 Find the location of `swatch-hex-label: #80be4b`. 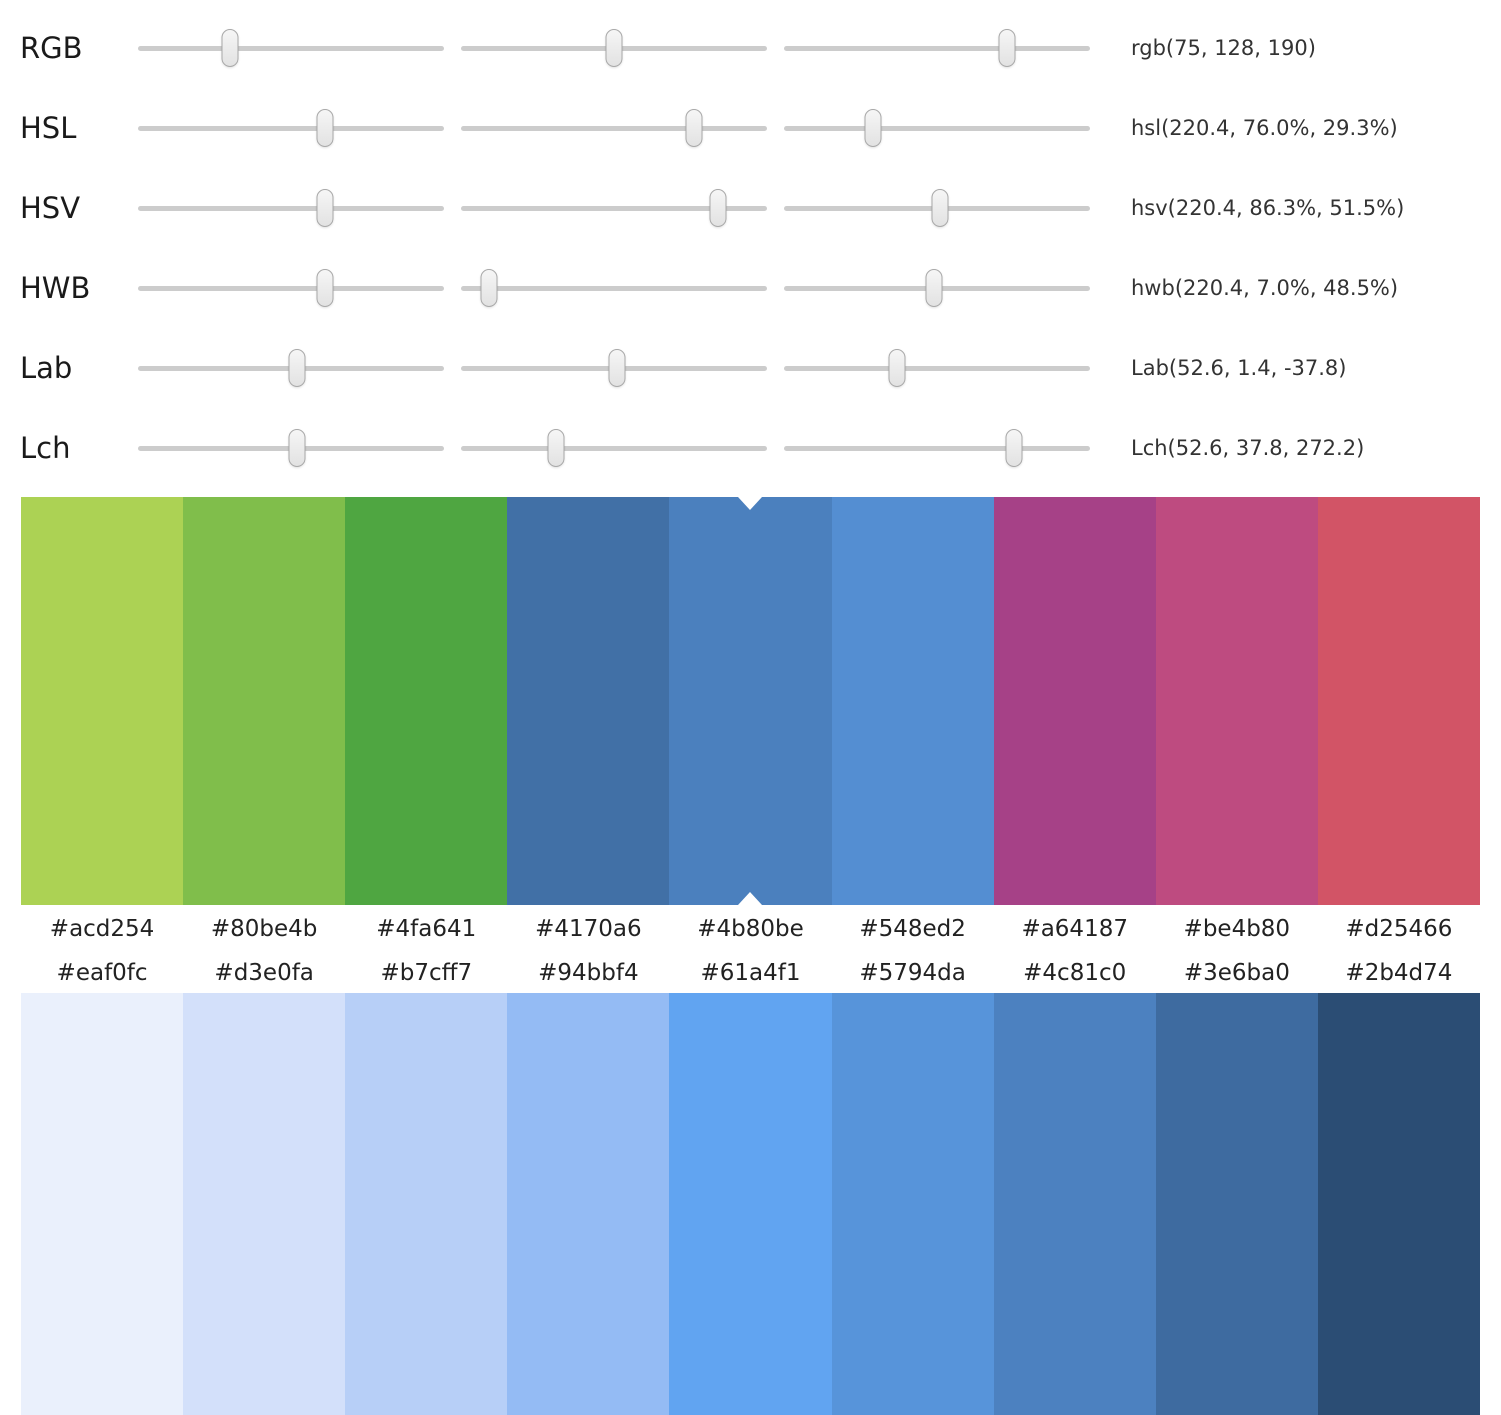

swatch-hex-label: #80be4b is located at coordinates (264, 929).